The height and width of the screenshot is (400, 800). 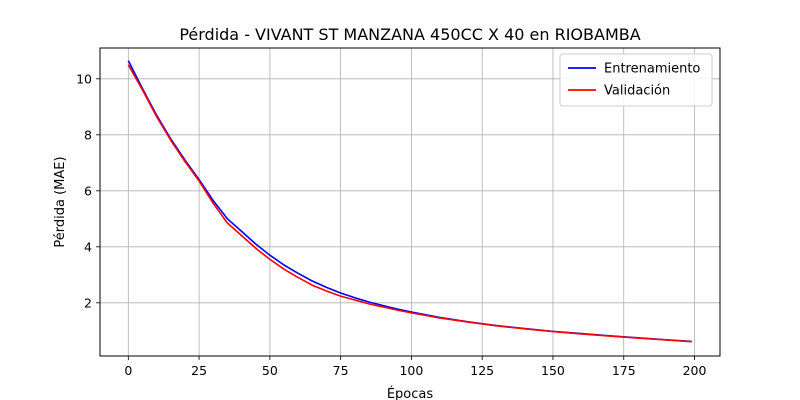 What do you see at coordinates (482, 370) in the screenshot?
I see `x-tick-label: 125` at bounding box center [482, 370].